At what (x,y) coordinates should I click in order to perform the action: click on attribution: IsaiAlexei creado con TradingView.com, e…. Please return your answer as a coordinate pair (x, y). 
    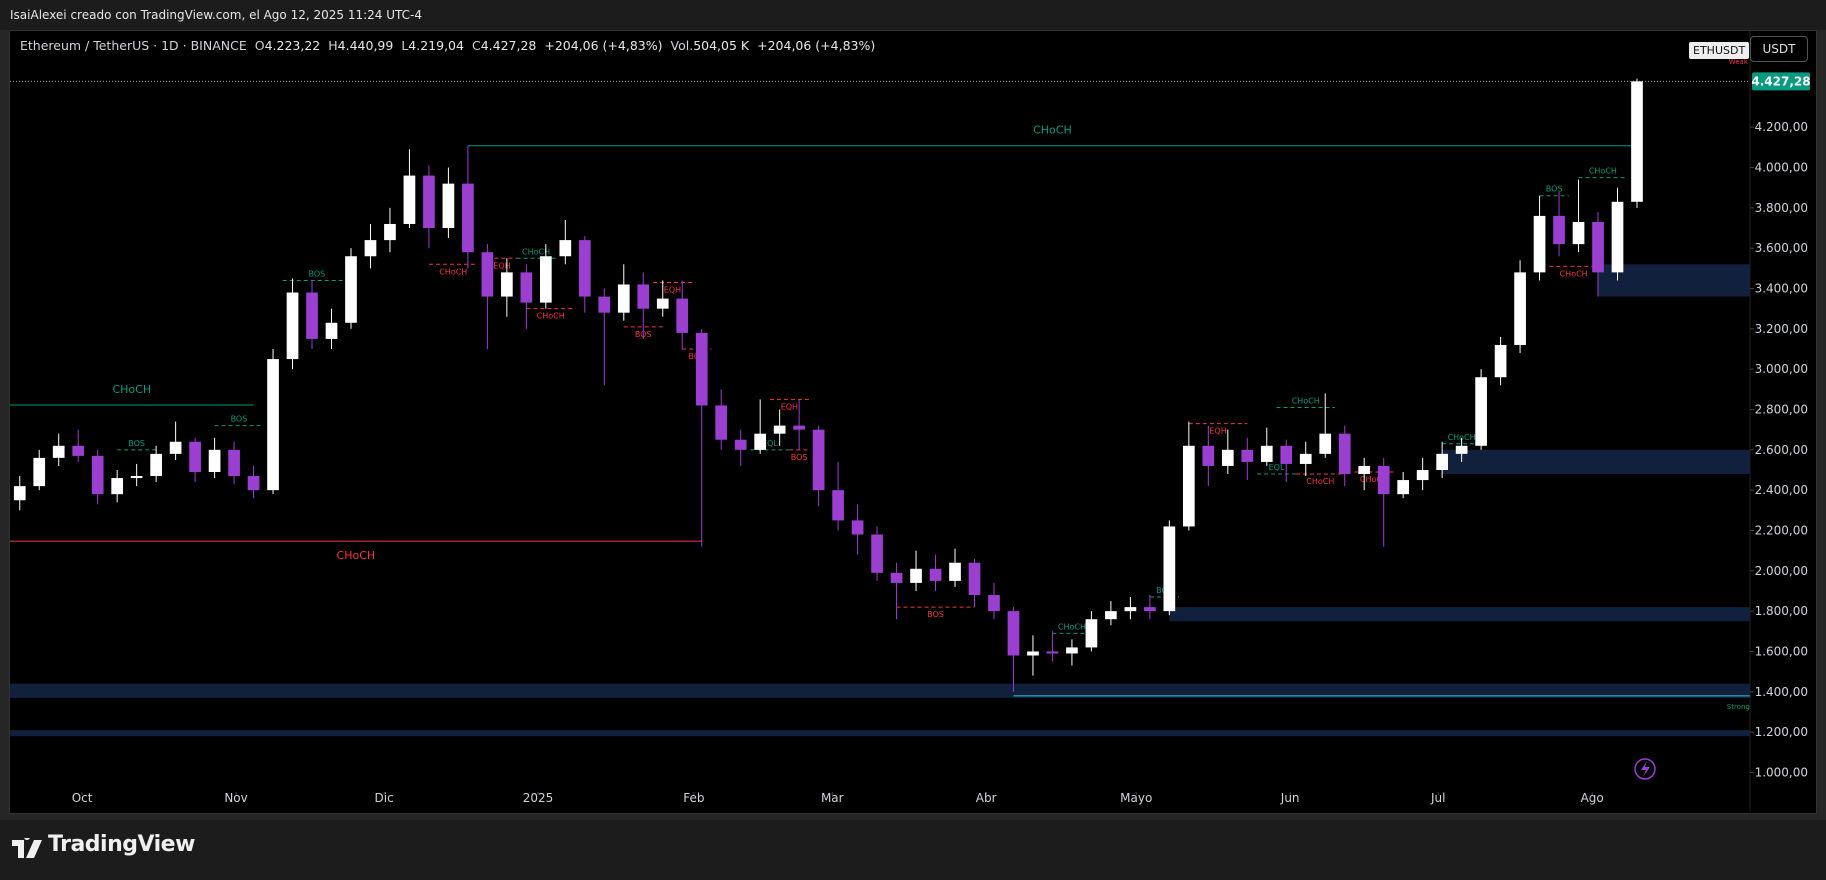
    Looking at the image, I should click on (216, 15).